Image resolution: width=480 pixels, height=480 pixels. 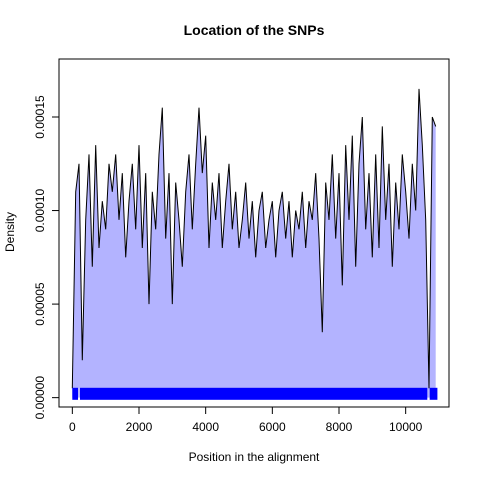 What do you see at coordinates (205, 427) in the screenshot?
I see `x-tick-label: 4000` at bounding box center [205, 427].